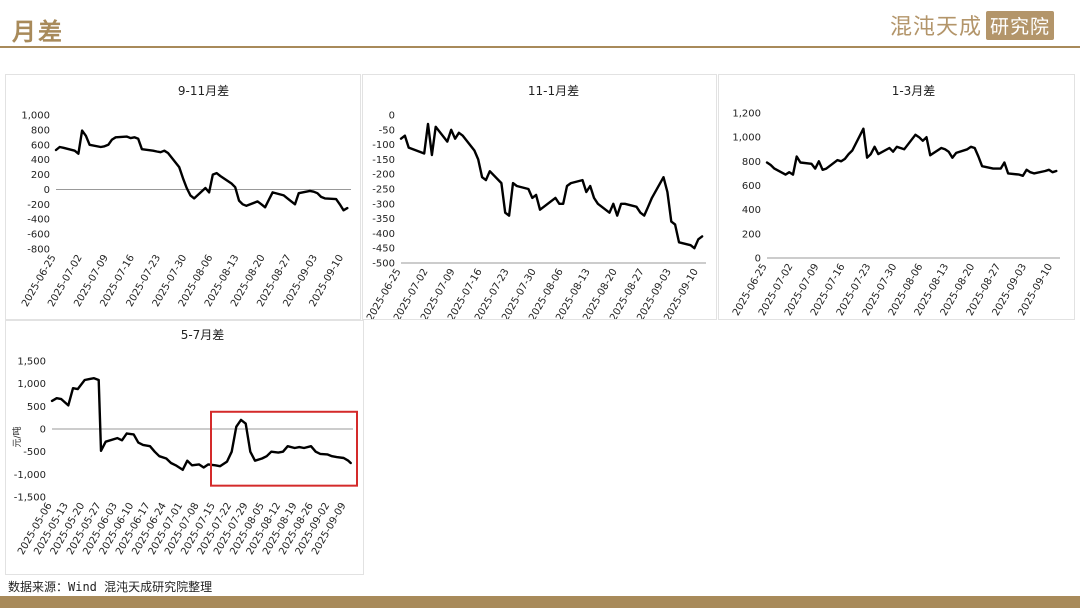 The image size is (1080, 608). Describe the element at coordinates (110, 587) in the screenshot. I see `source-note: 数据来源：Wind 混沌天成研究院整理` at that location.